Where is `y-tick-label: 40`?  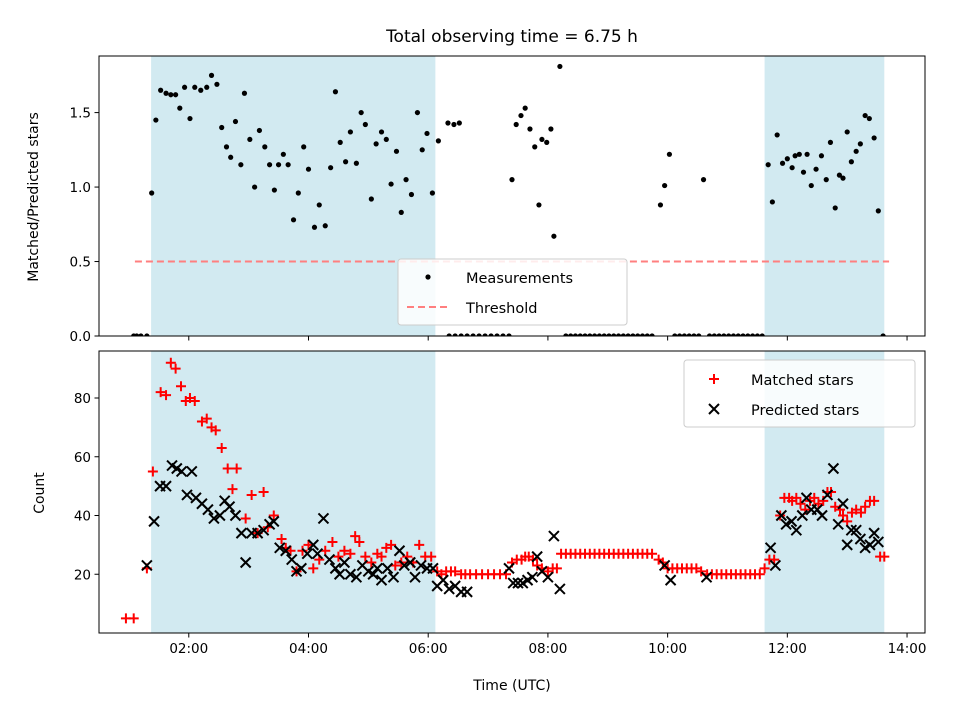
y-tick-label: 40 is located at coordinates (82, 517).